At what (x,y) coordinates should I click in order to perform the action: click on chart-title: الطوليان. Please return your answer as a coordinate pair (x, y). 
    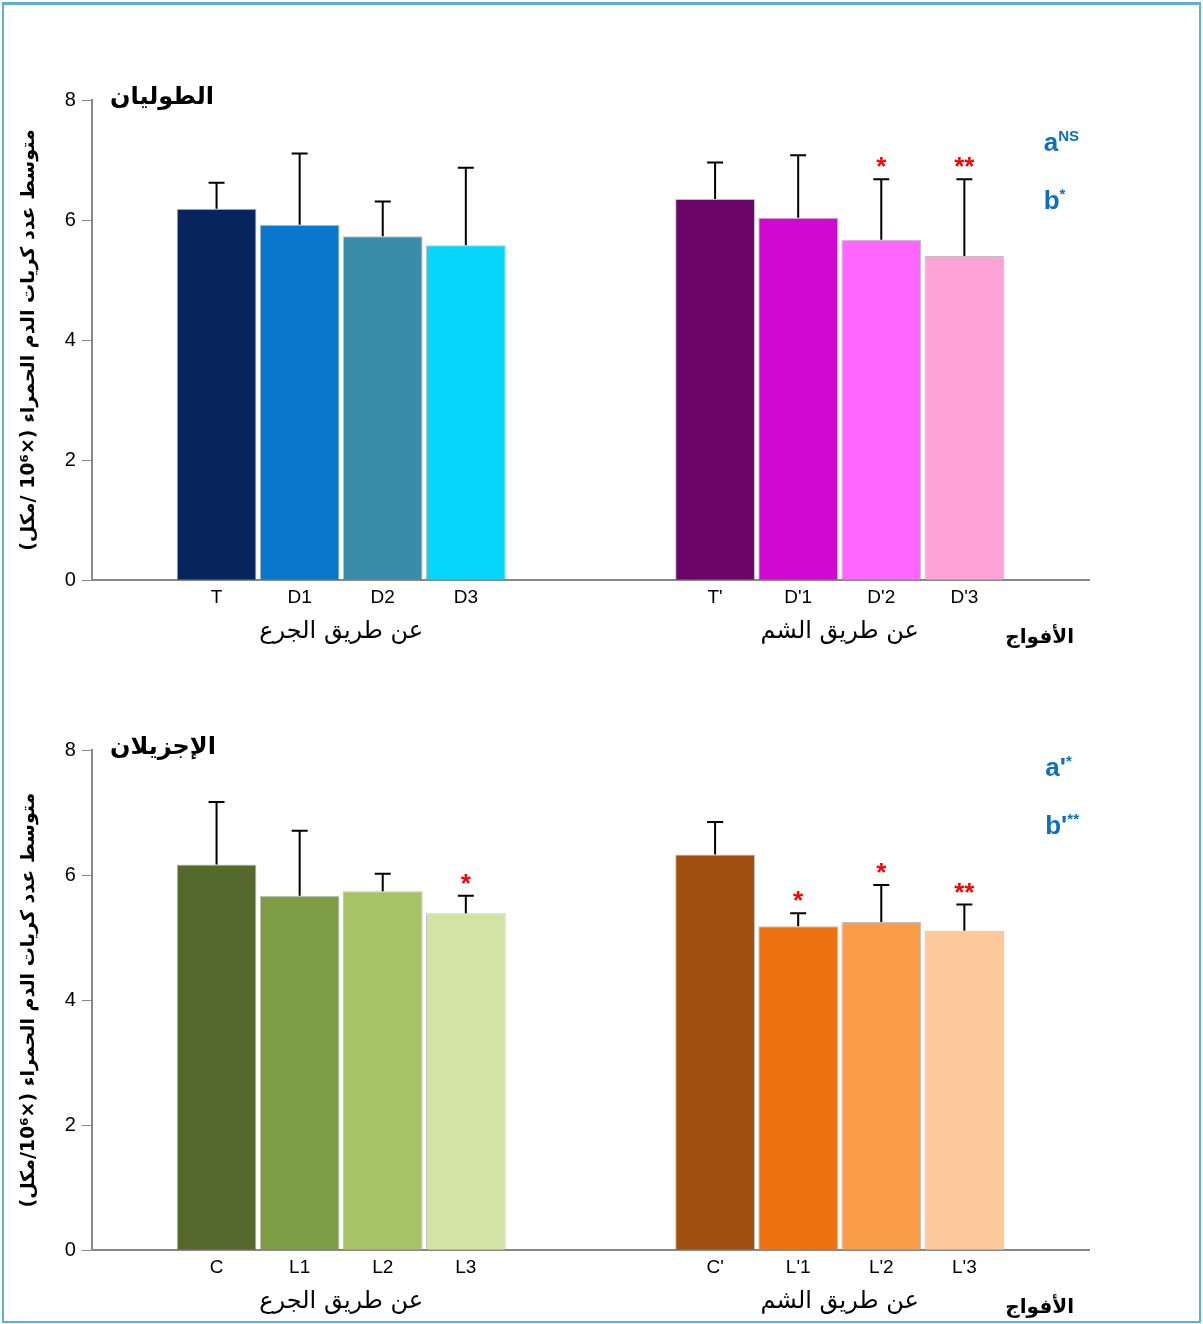
    Looking at the image, I should click on (161, 96).